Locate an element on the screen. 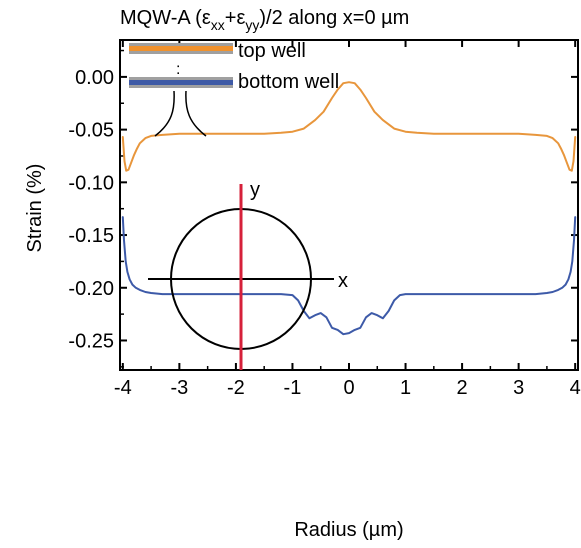 The height and width of the screenshot is (548, 581). x-tick-label: 1 is located at coordinates (405, 388).